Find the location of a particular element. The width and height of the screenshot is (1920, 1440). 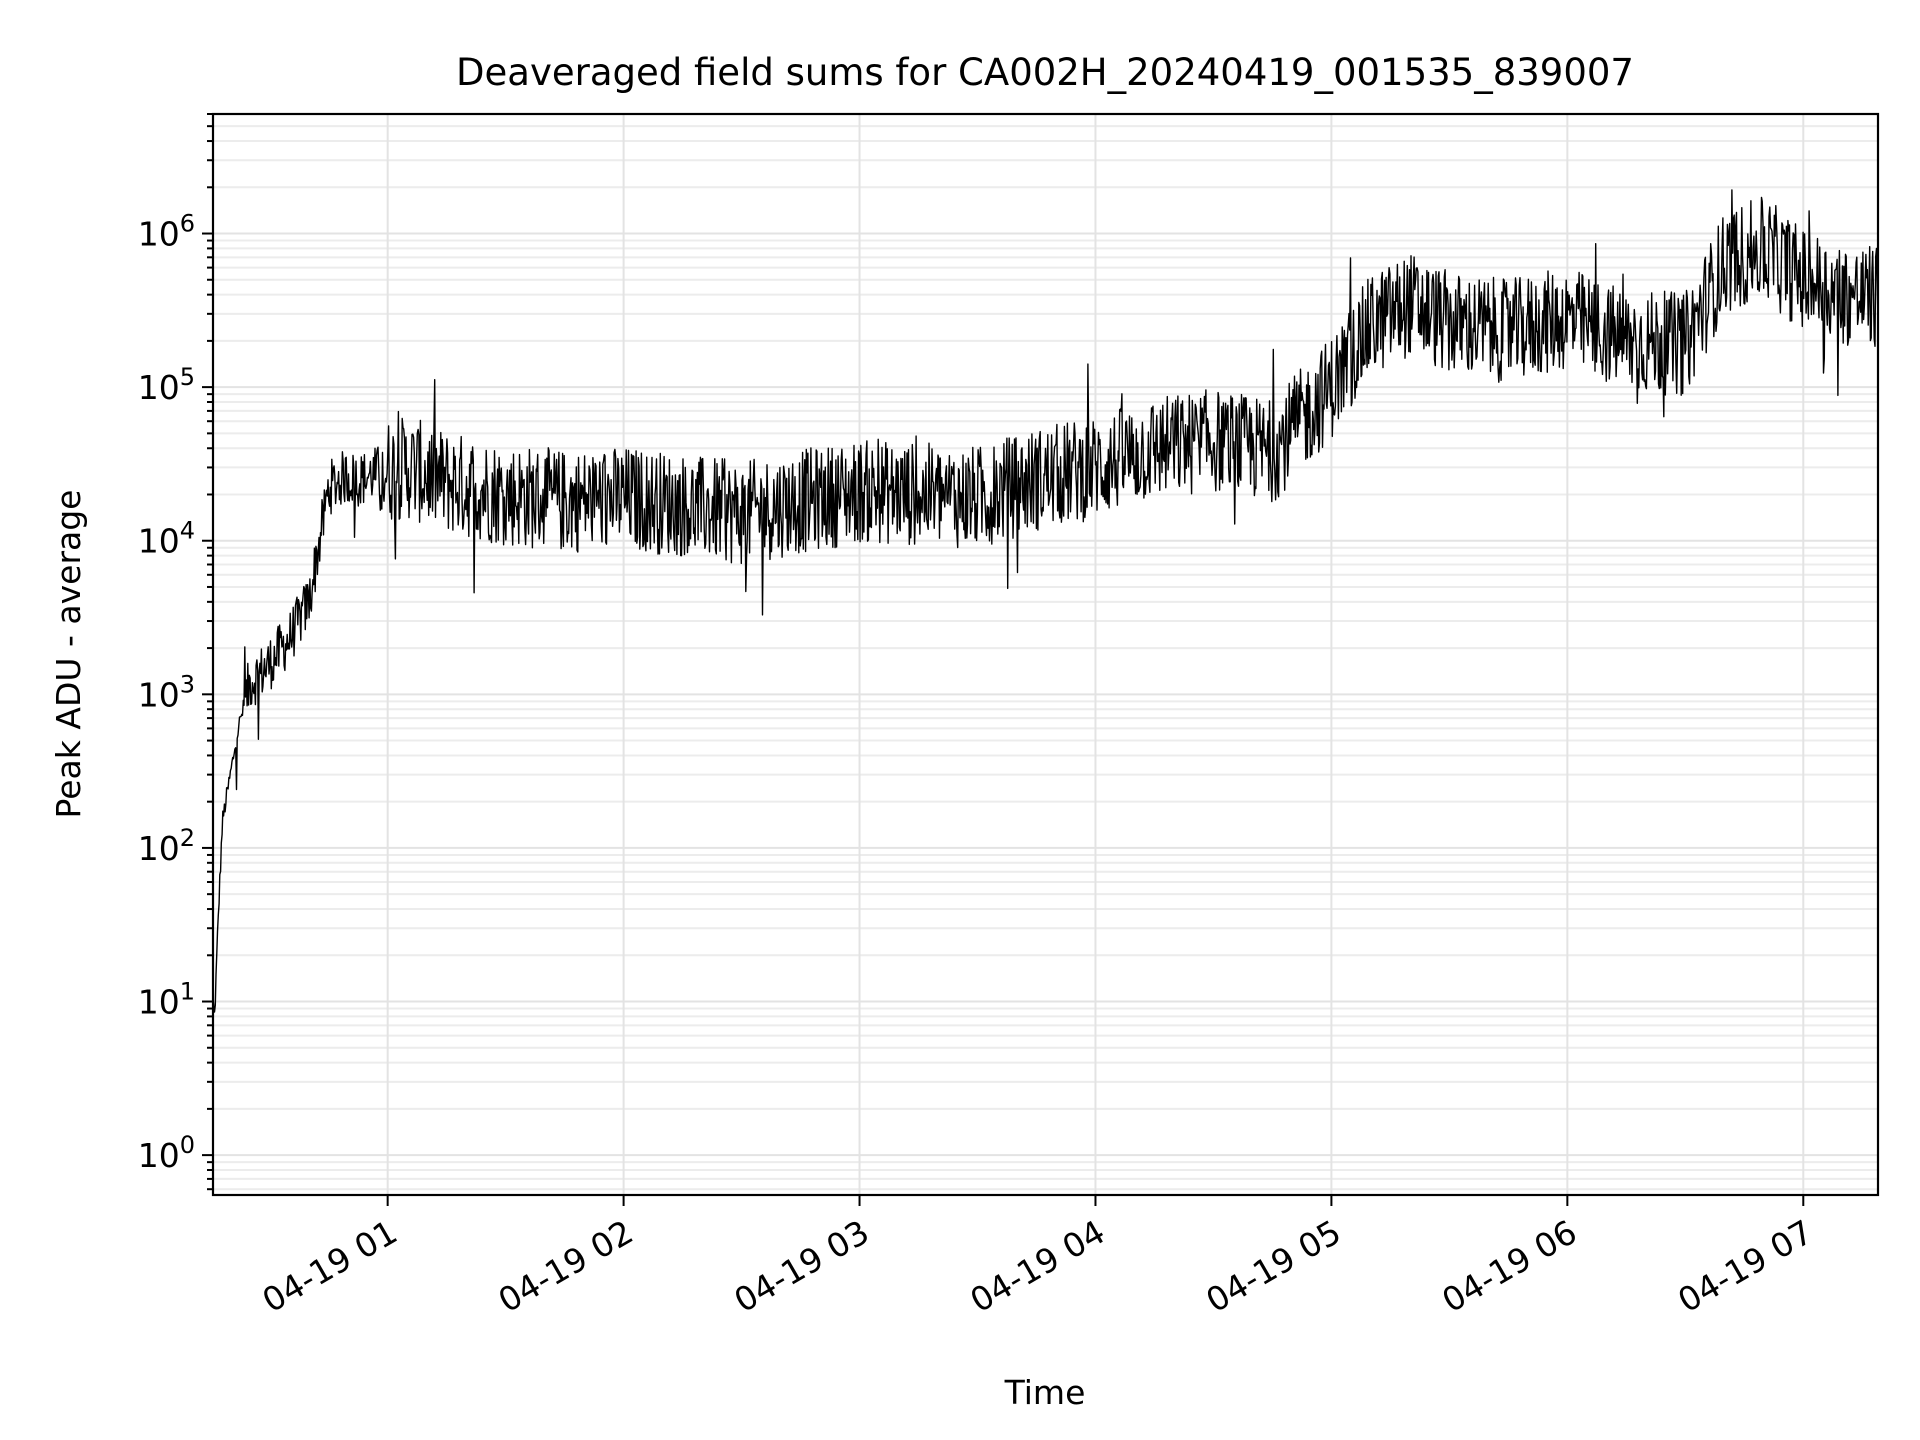

y-tick-labels: 10⁰ 10¹ 10² 10³ 10⁴ 10⁵ 10⁶ is located at coordinates (166, 693).